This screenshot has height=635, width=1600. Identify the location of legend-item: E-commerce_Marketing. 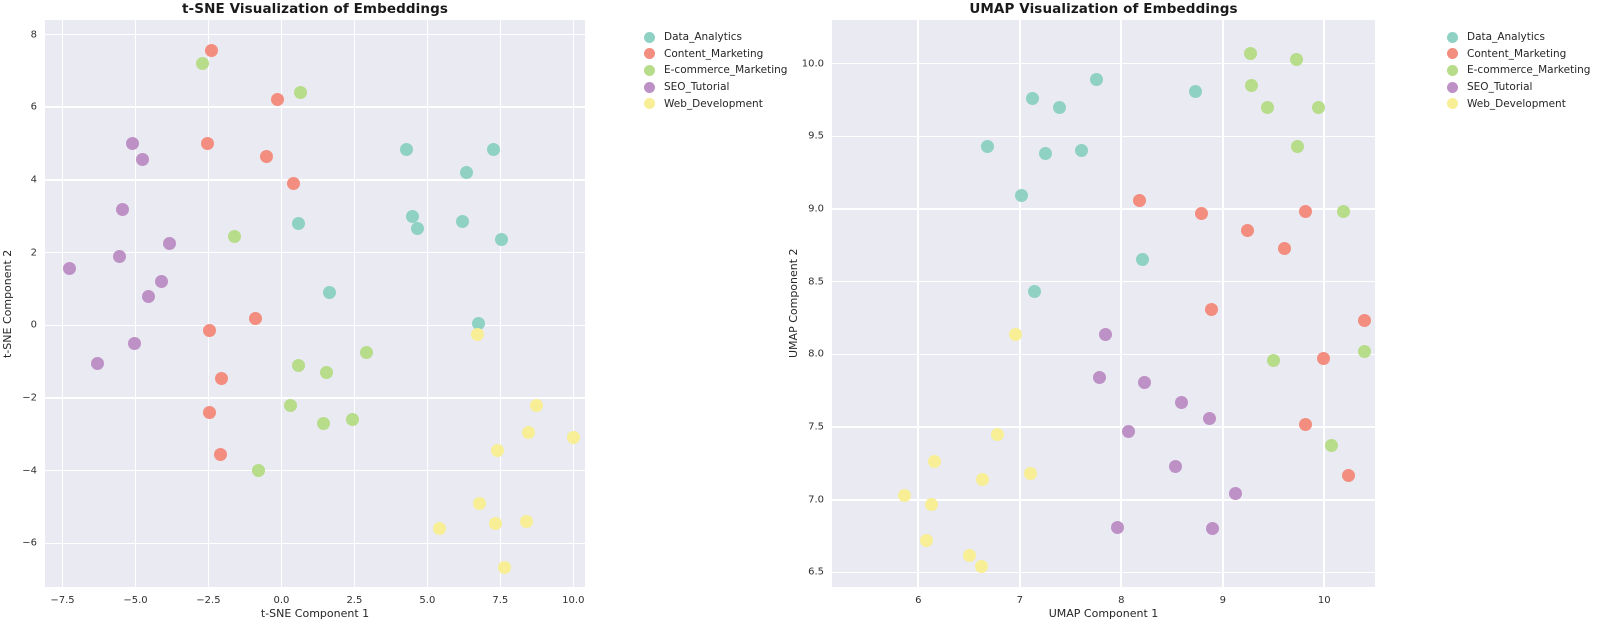
(715, 70).